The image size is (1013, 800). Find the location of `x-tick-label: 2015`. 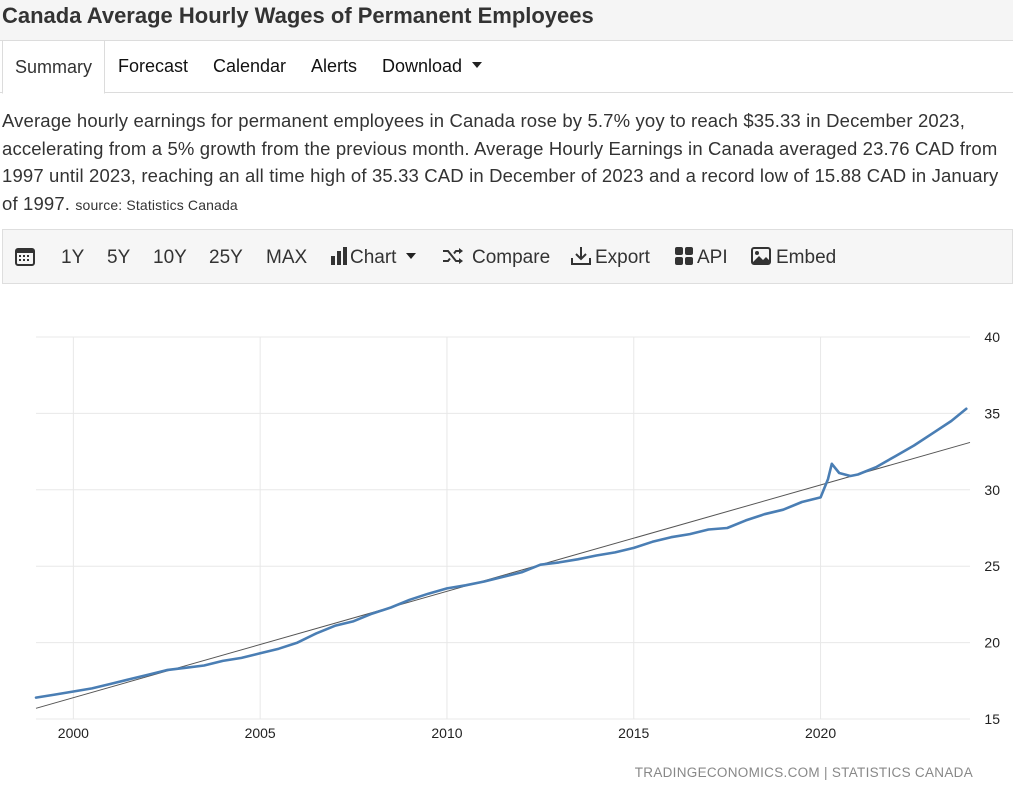

x-tick-label: 2015 is located at coordinates (633, 733).